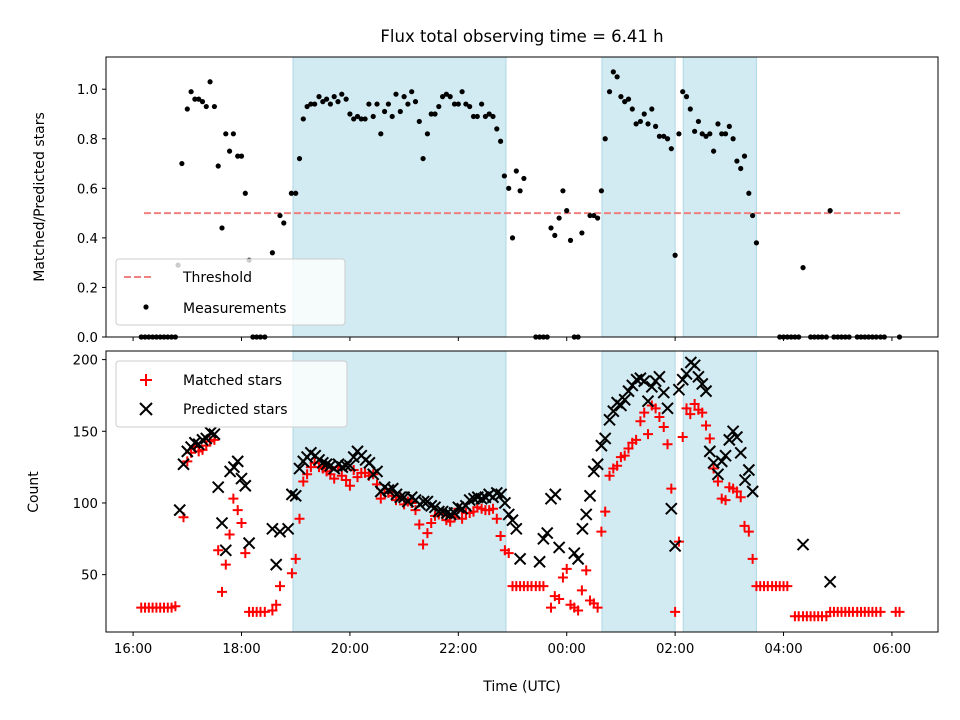 The width and height of the screenshot is (960, 720). Describe the element at coordinates (235, 410) in the screenshot. I see `predicted-legend-label: Predicted stars` at that location.